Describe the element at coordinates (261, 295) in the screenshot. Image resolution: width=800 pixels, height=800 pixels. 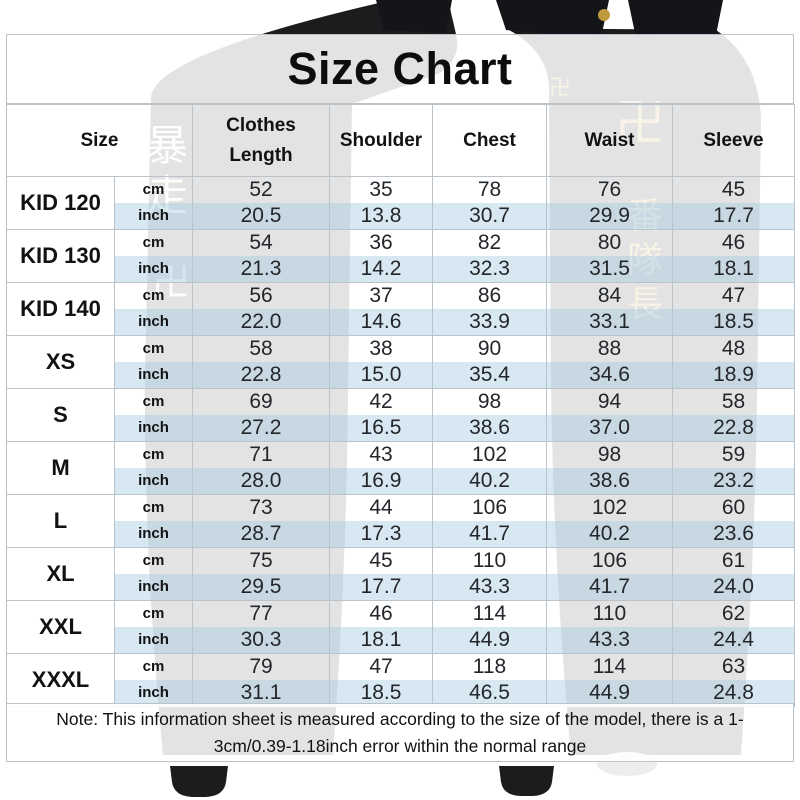
I see `measurement-value: 56` at that location.